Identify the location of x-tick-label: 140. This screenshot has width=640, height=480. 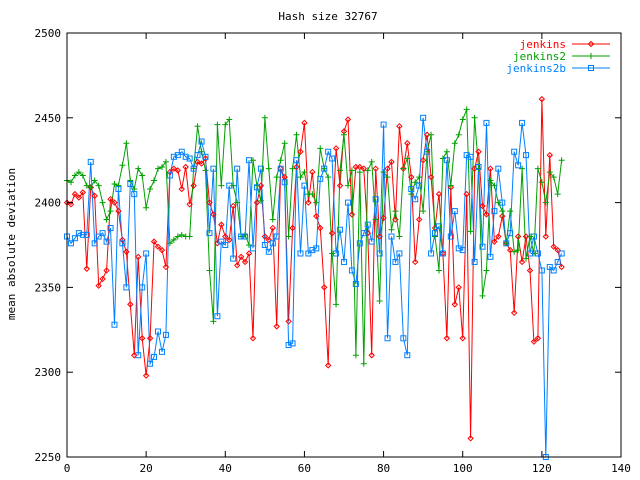
(621, 468).